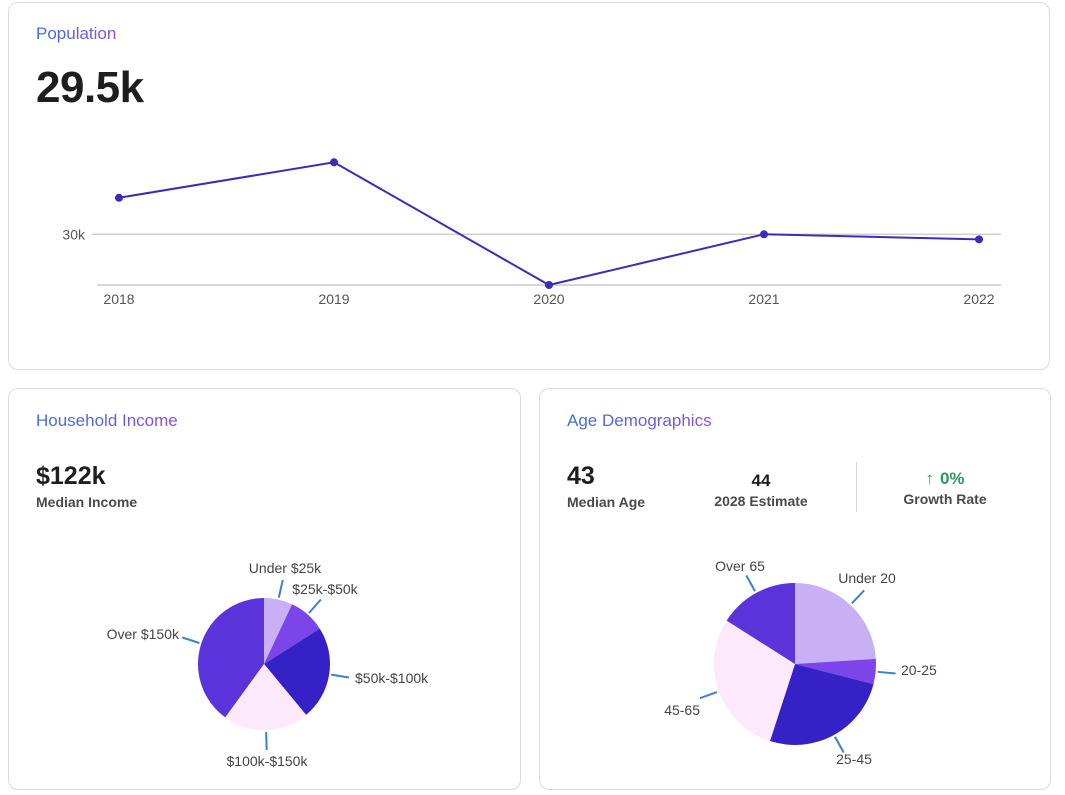 The image size is (1065, 795). I want to click on pie-label: Over 65, so click(740, 566).